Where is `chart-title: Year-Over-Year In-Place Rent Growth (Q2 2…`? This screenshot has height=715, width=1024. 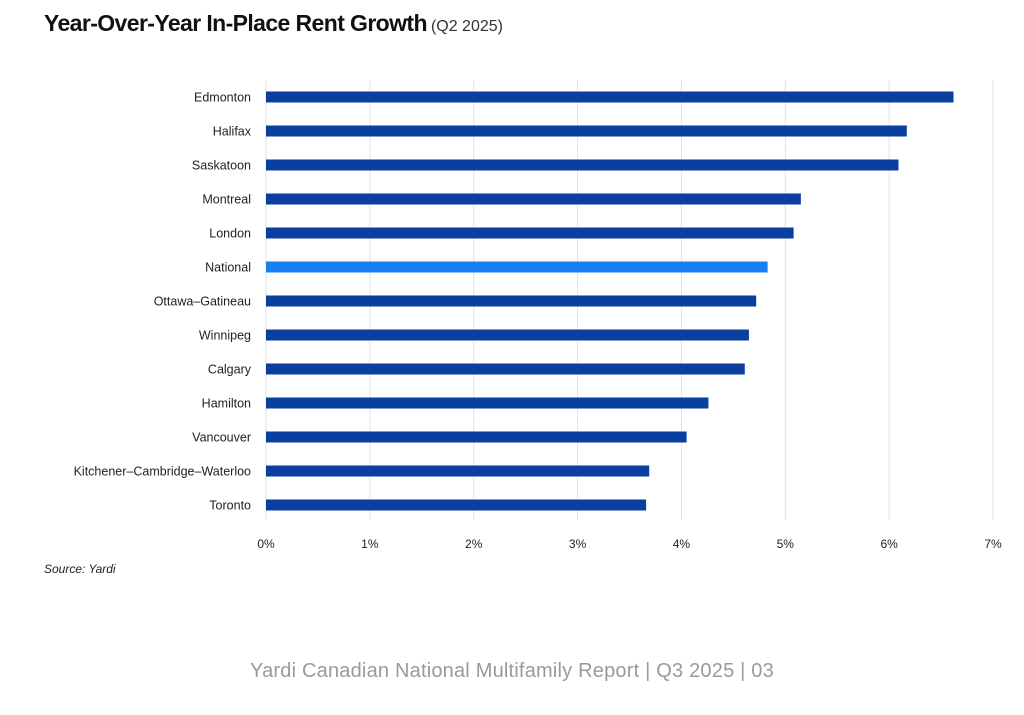
chart-title: Year-Over-Year In-Place Rent Growth (Q2 2… is located at coordinates (273, 23).